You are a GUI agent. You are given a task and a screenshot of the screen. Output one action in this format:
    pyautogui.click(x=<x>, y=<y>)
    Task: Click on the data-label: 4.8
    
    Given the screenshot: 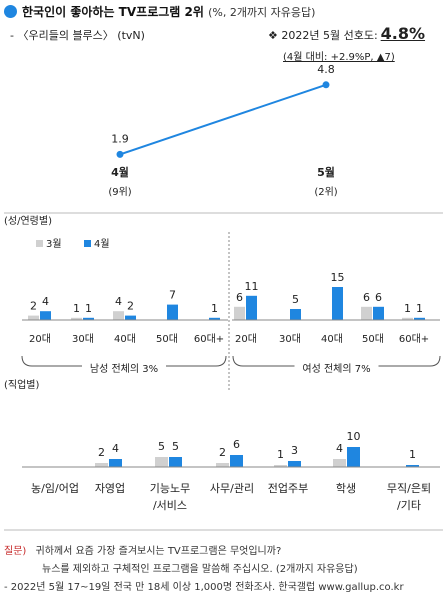 What is the action you would take?
    pyautogui.click(x=326, y=69)
    